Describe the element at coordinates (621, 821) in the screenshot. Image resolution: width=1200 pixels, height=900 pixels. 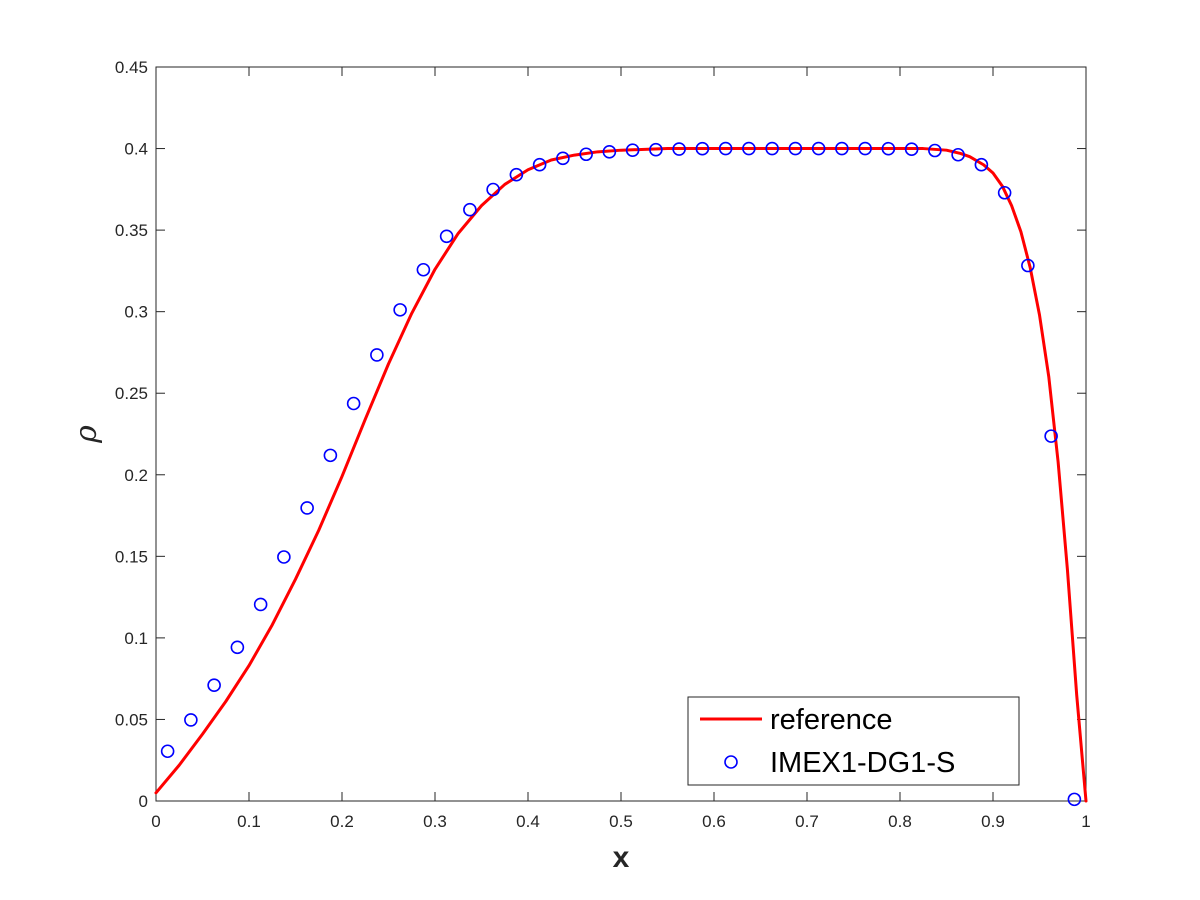
I see `x-tick-label: 0.5` at that location.